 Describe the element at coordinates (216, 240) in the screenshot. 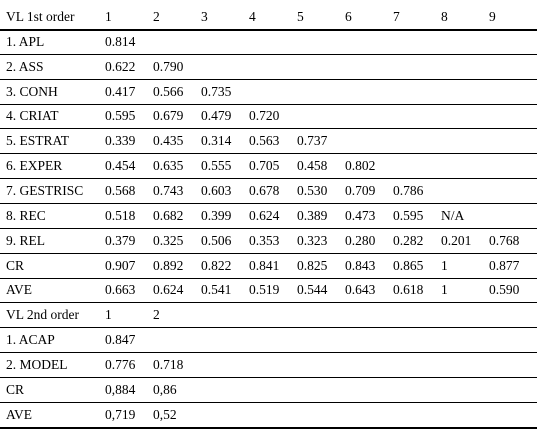

I see `row-cell: 0.506` at that location.